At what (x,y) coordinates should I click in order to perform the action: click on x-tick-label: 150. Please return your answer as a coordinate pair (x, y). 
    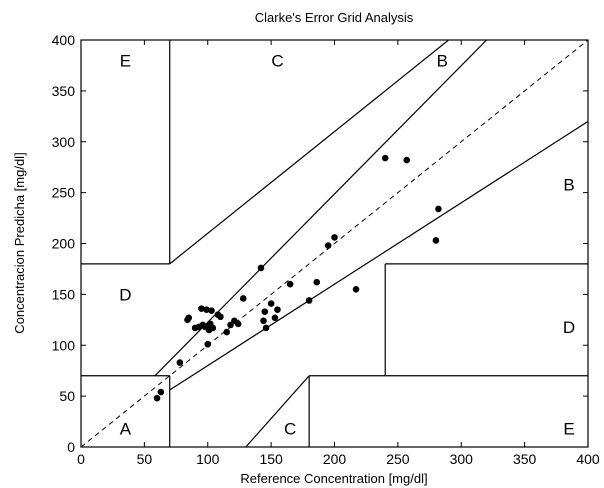
    Looking at the image, I should click on (271, 459).